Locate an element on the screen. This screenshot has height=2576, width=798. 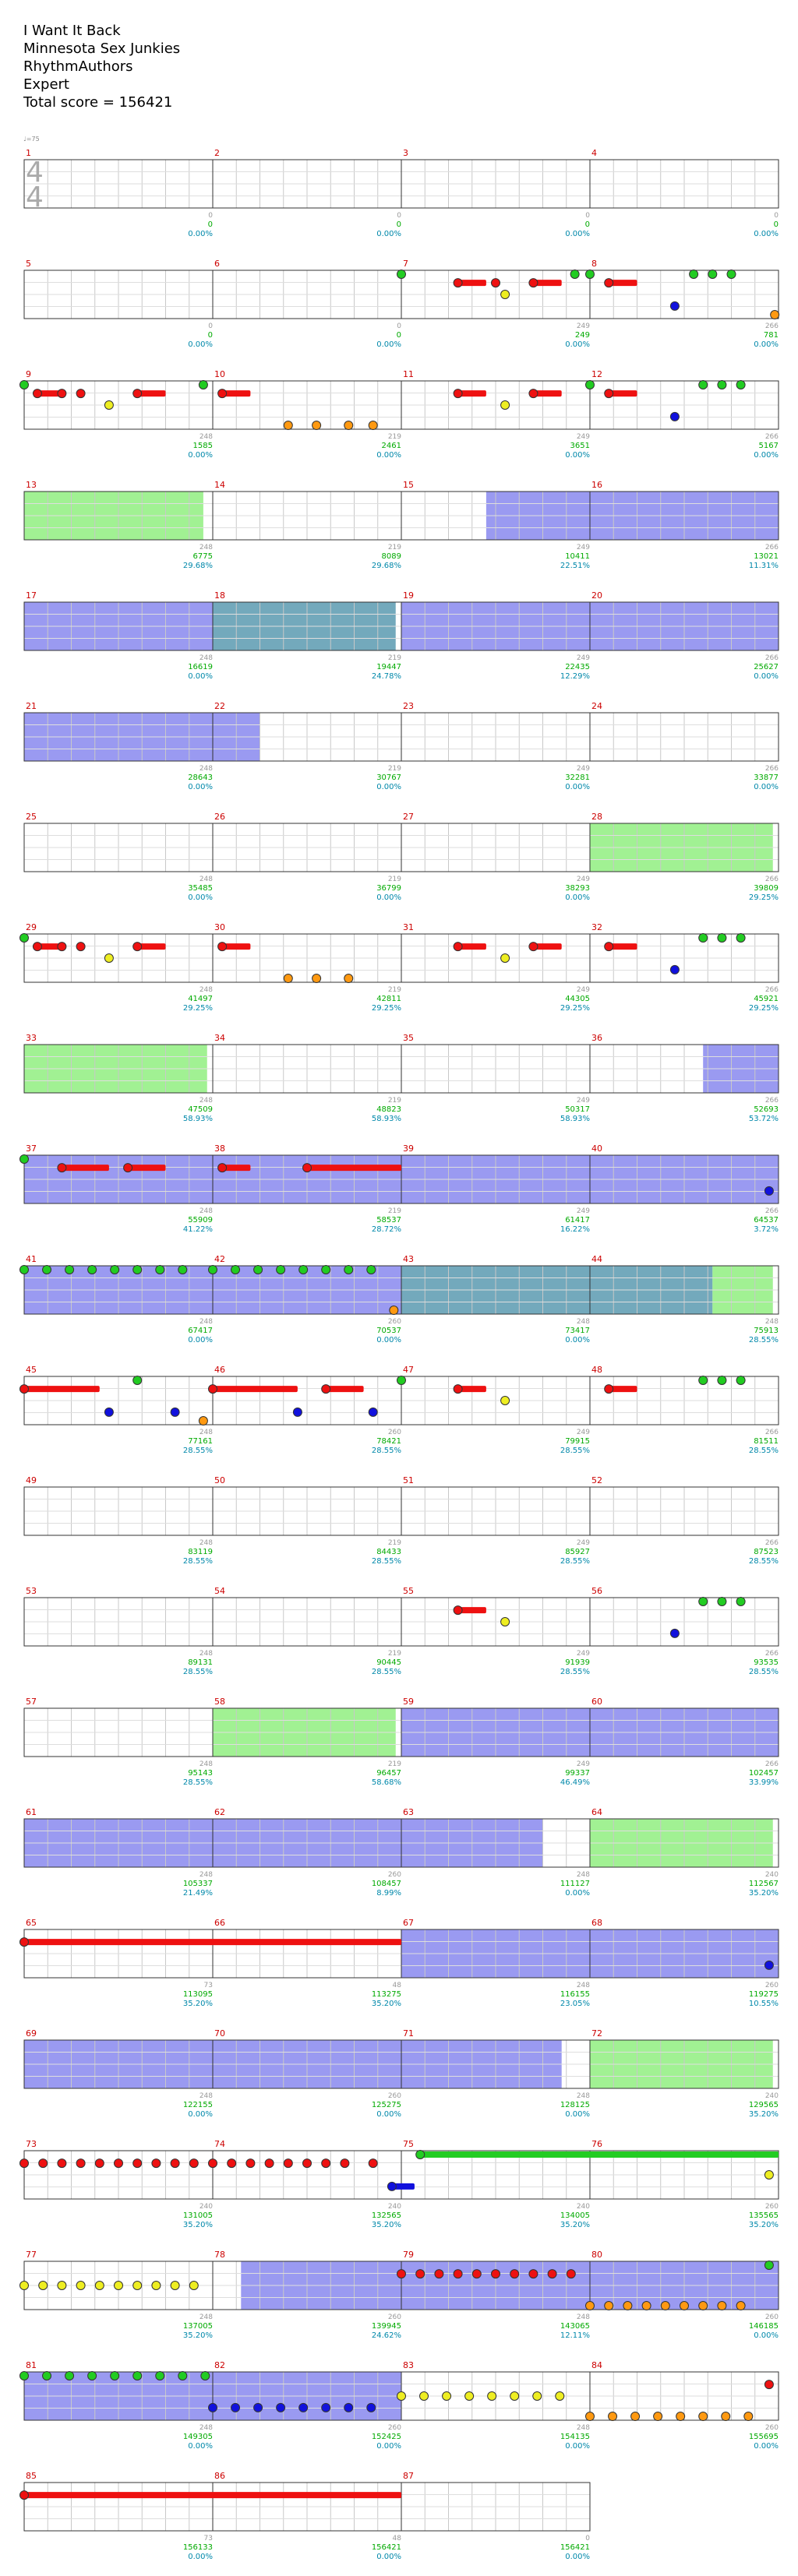
difficulty-label: Expert is located at coordinates (46, 84).